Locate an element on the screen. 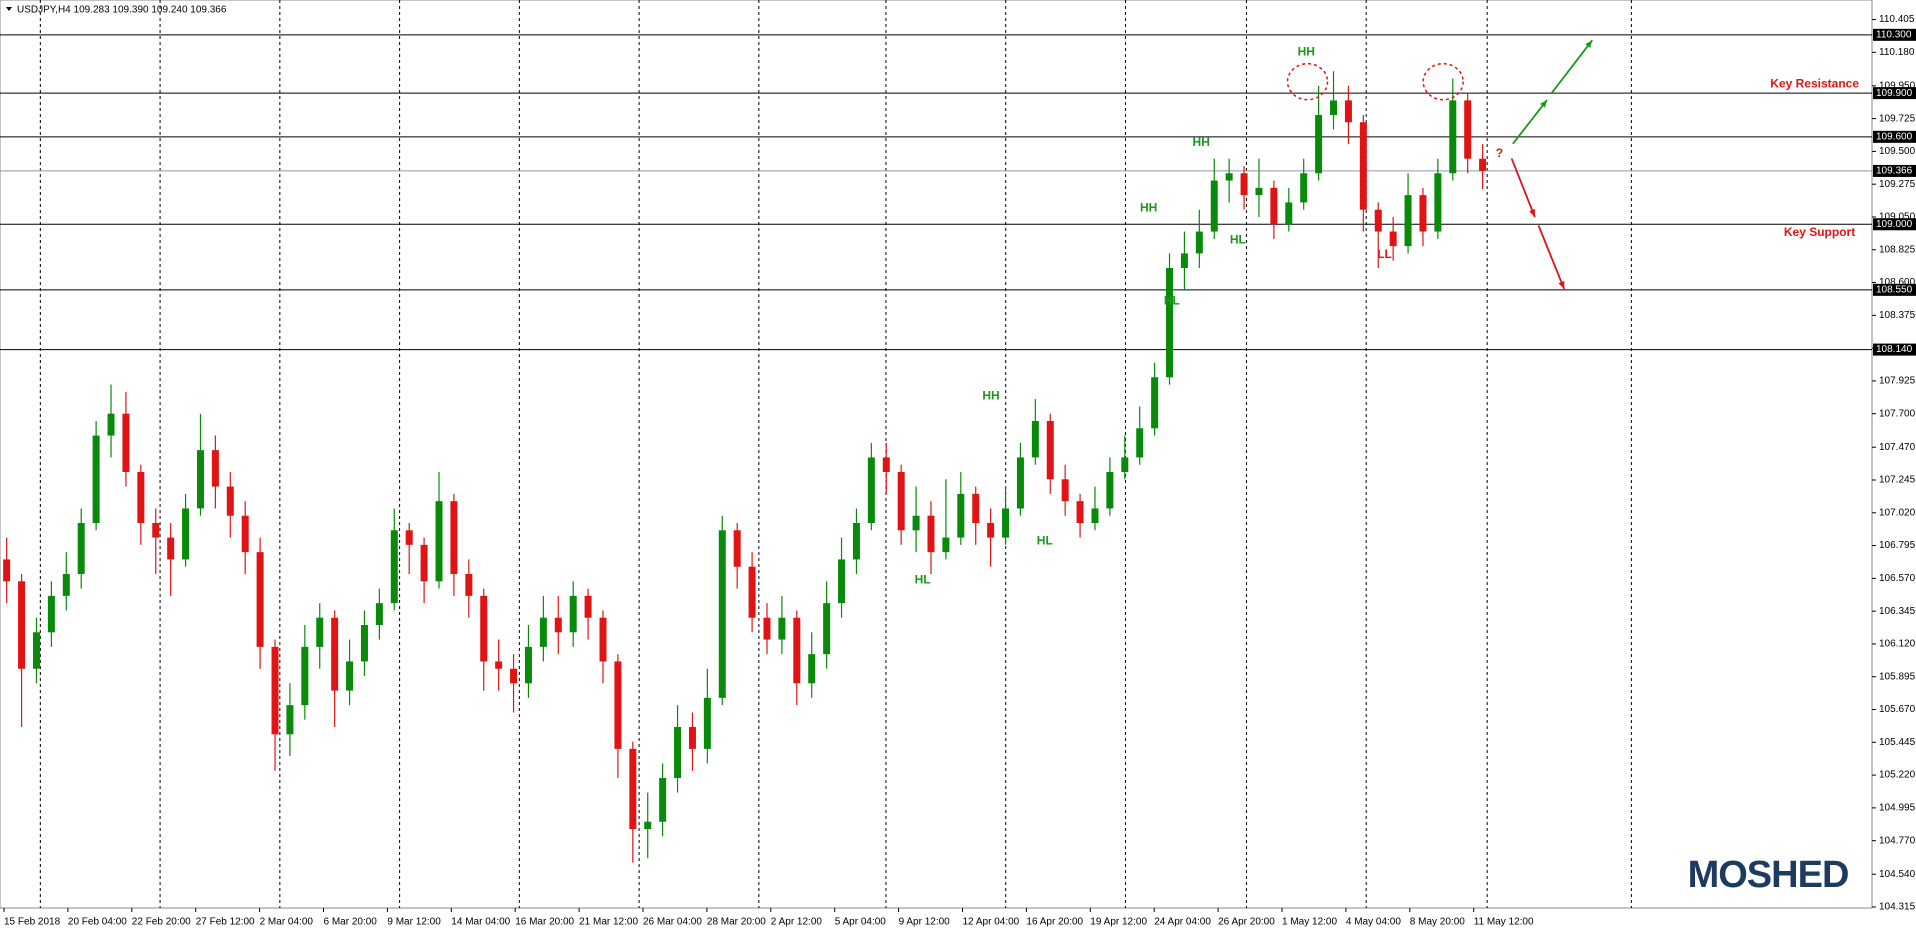  y-tick-label: 109.950 is located at coordinates (1897, 85).